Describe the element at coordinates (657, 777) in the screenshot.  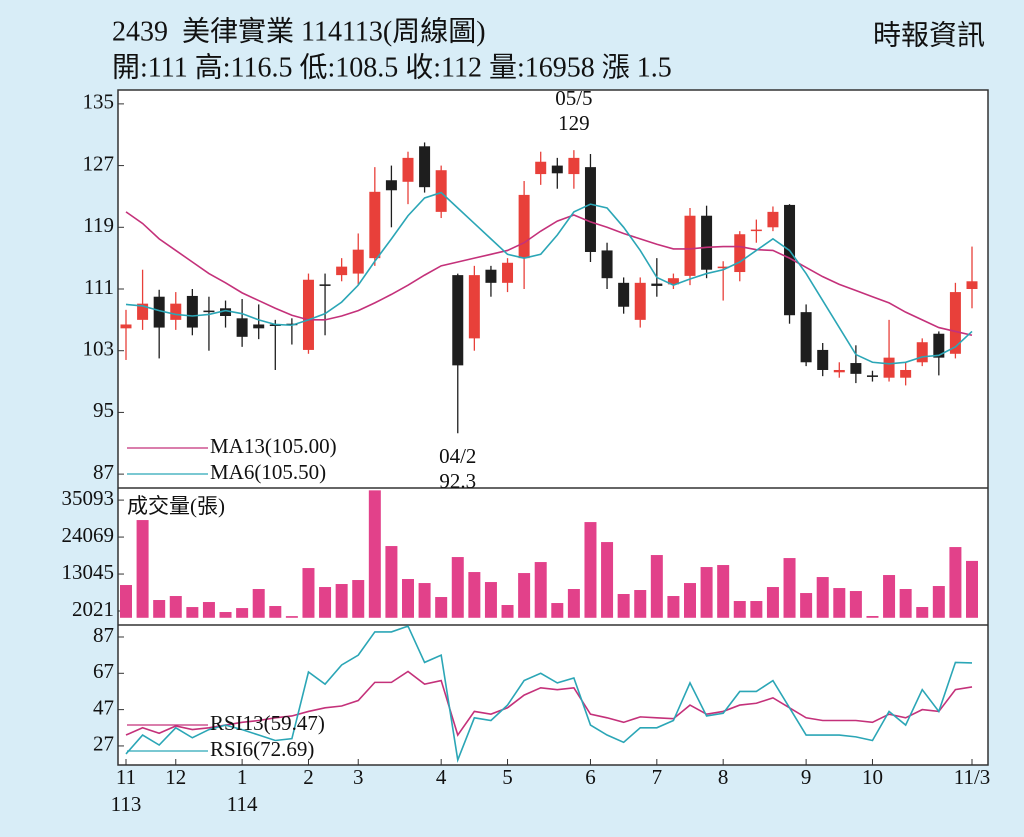
I see `x-tick-label: 7` at that location.